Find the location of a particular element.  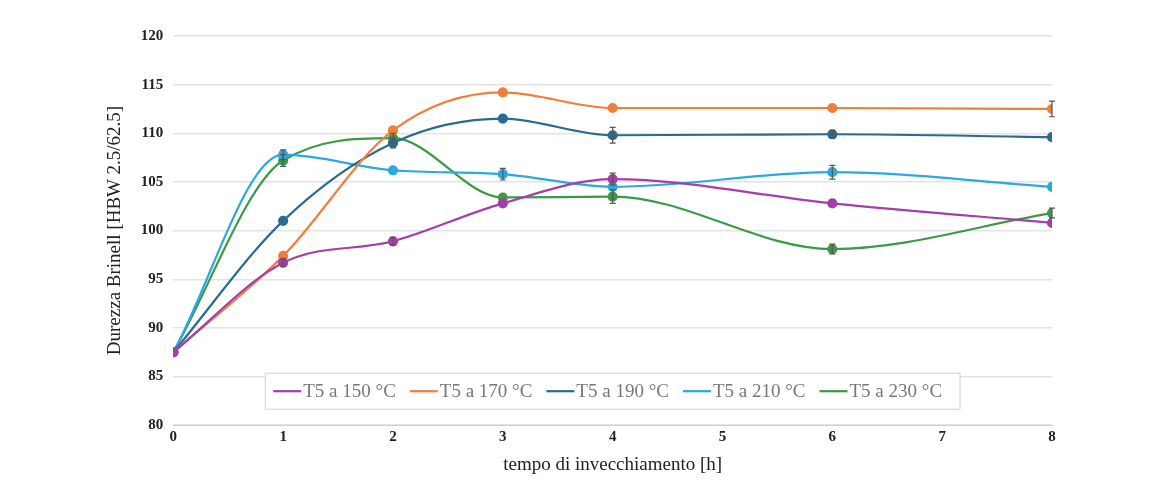

y-tick-label: 90 is located at coordinates (156, 326).